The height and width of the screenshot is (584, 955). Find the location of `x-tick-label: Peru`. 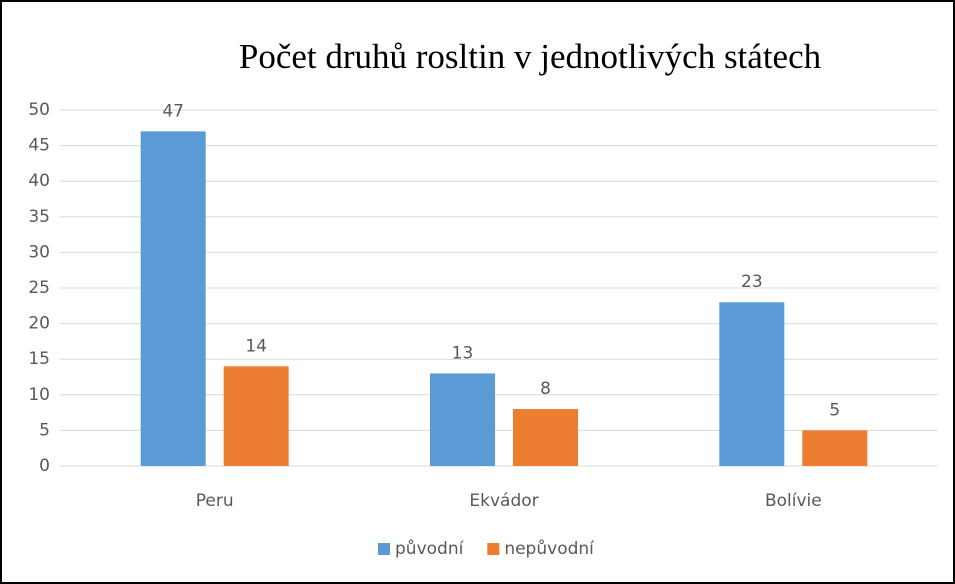

x-tick-label: Peru is located at coordinates (215, 501).